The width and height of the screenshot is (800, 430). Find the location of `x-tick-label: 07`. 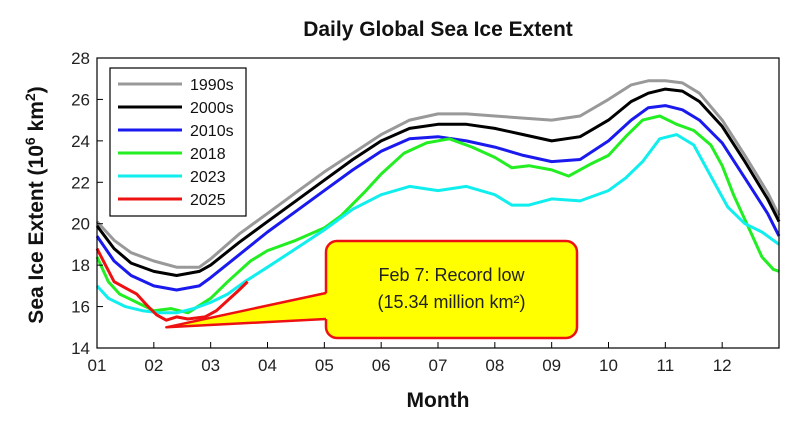

x-tick-label: 07 is located at coordinates (438, 365).